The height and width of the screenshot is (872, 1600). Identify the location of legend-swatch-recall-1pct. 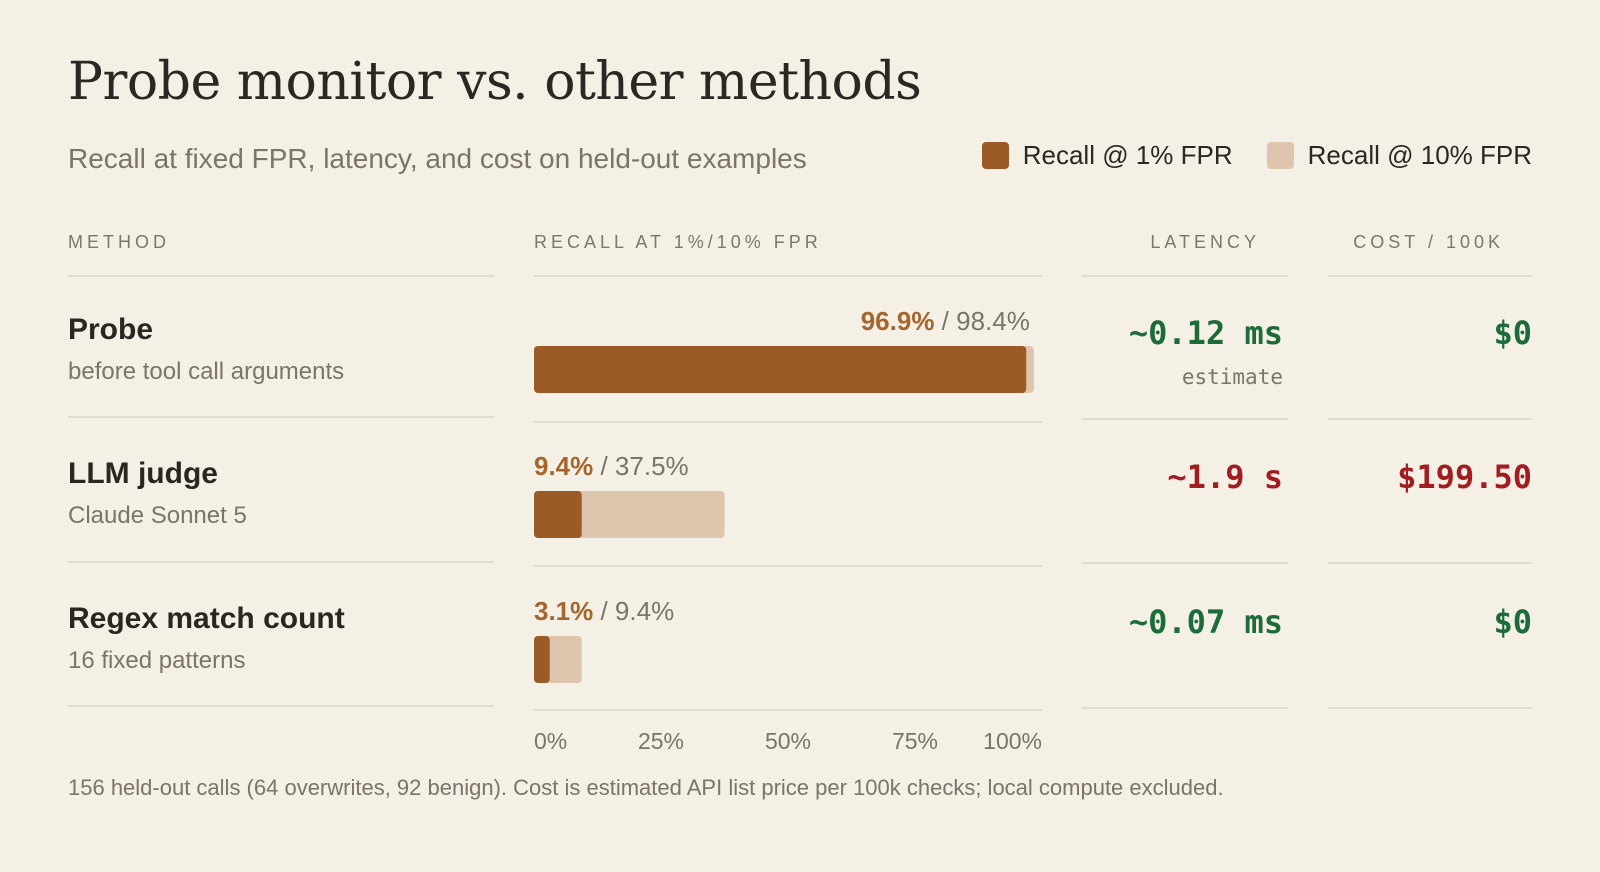
(995, 155).